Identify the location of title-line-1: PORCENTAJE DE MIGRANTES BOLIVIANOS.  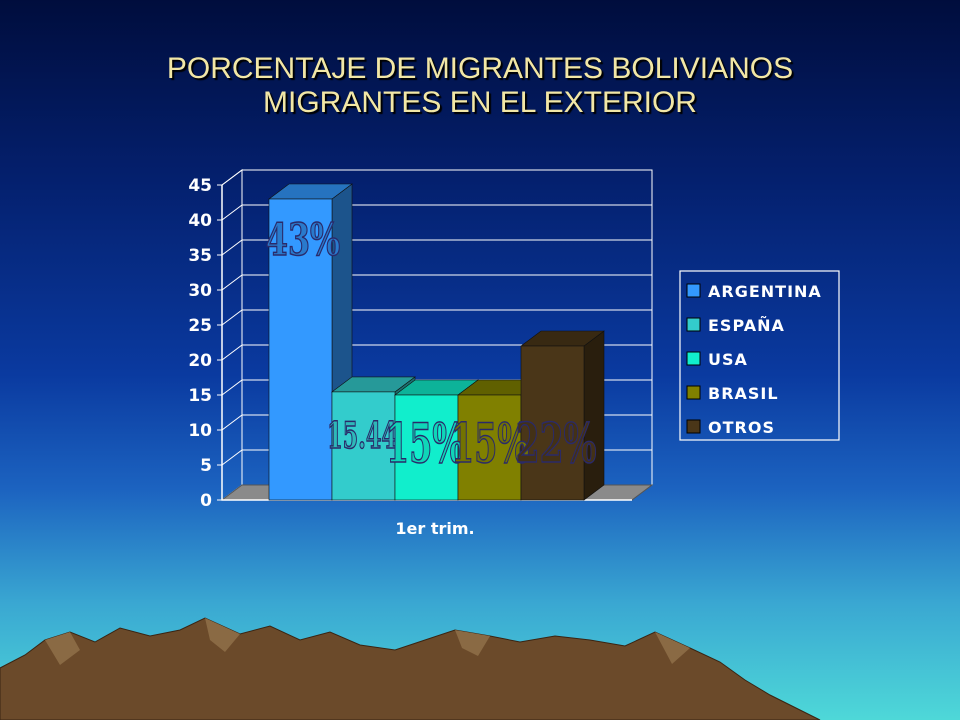
(480, 68).